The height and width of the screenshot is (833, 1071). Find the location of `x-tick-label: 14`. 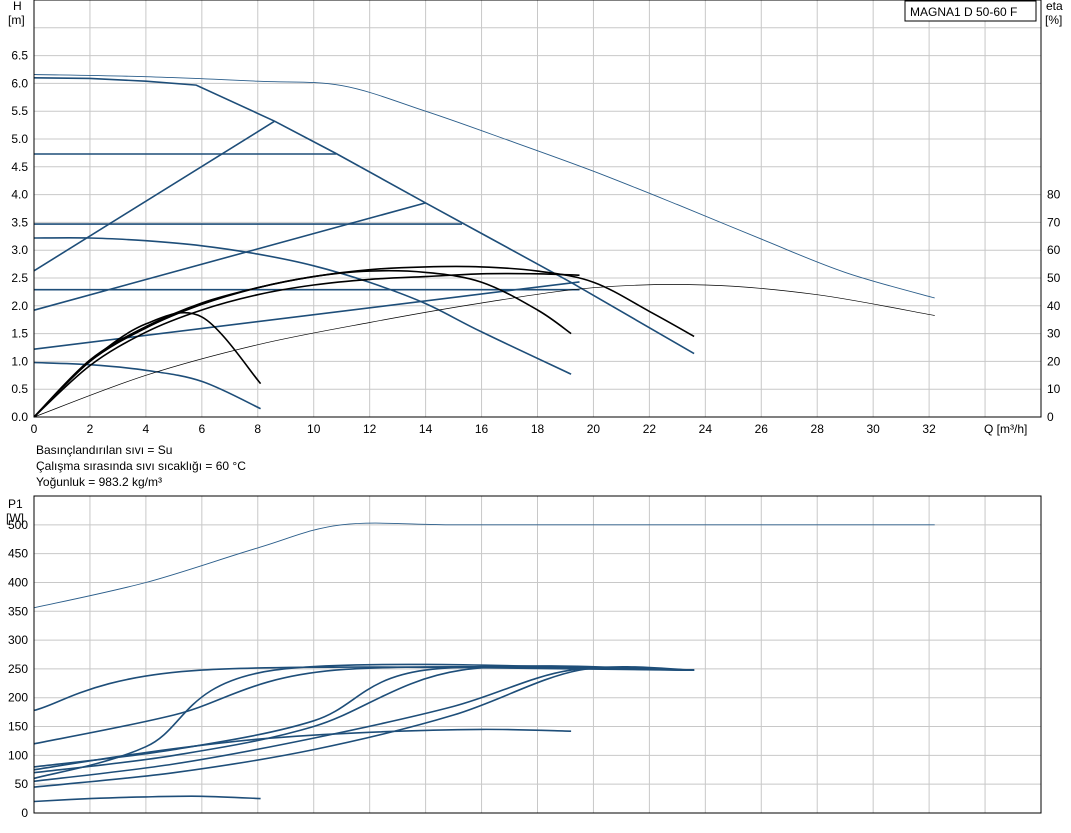

x-tick-label: 14 is located at coordinates (426, 429).